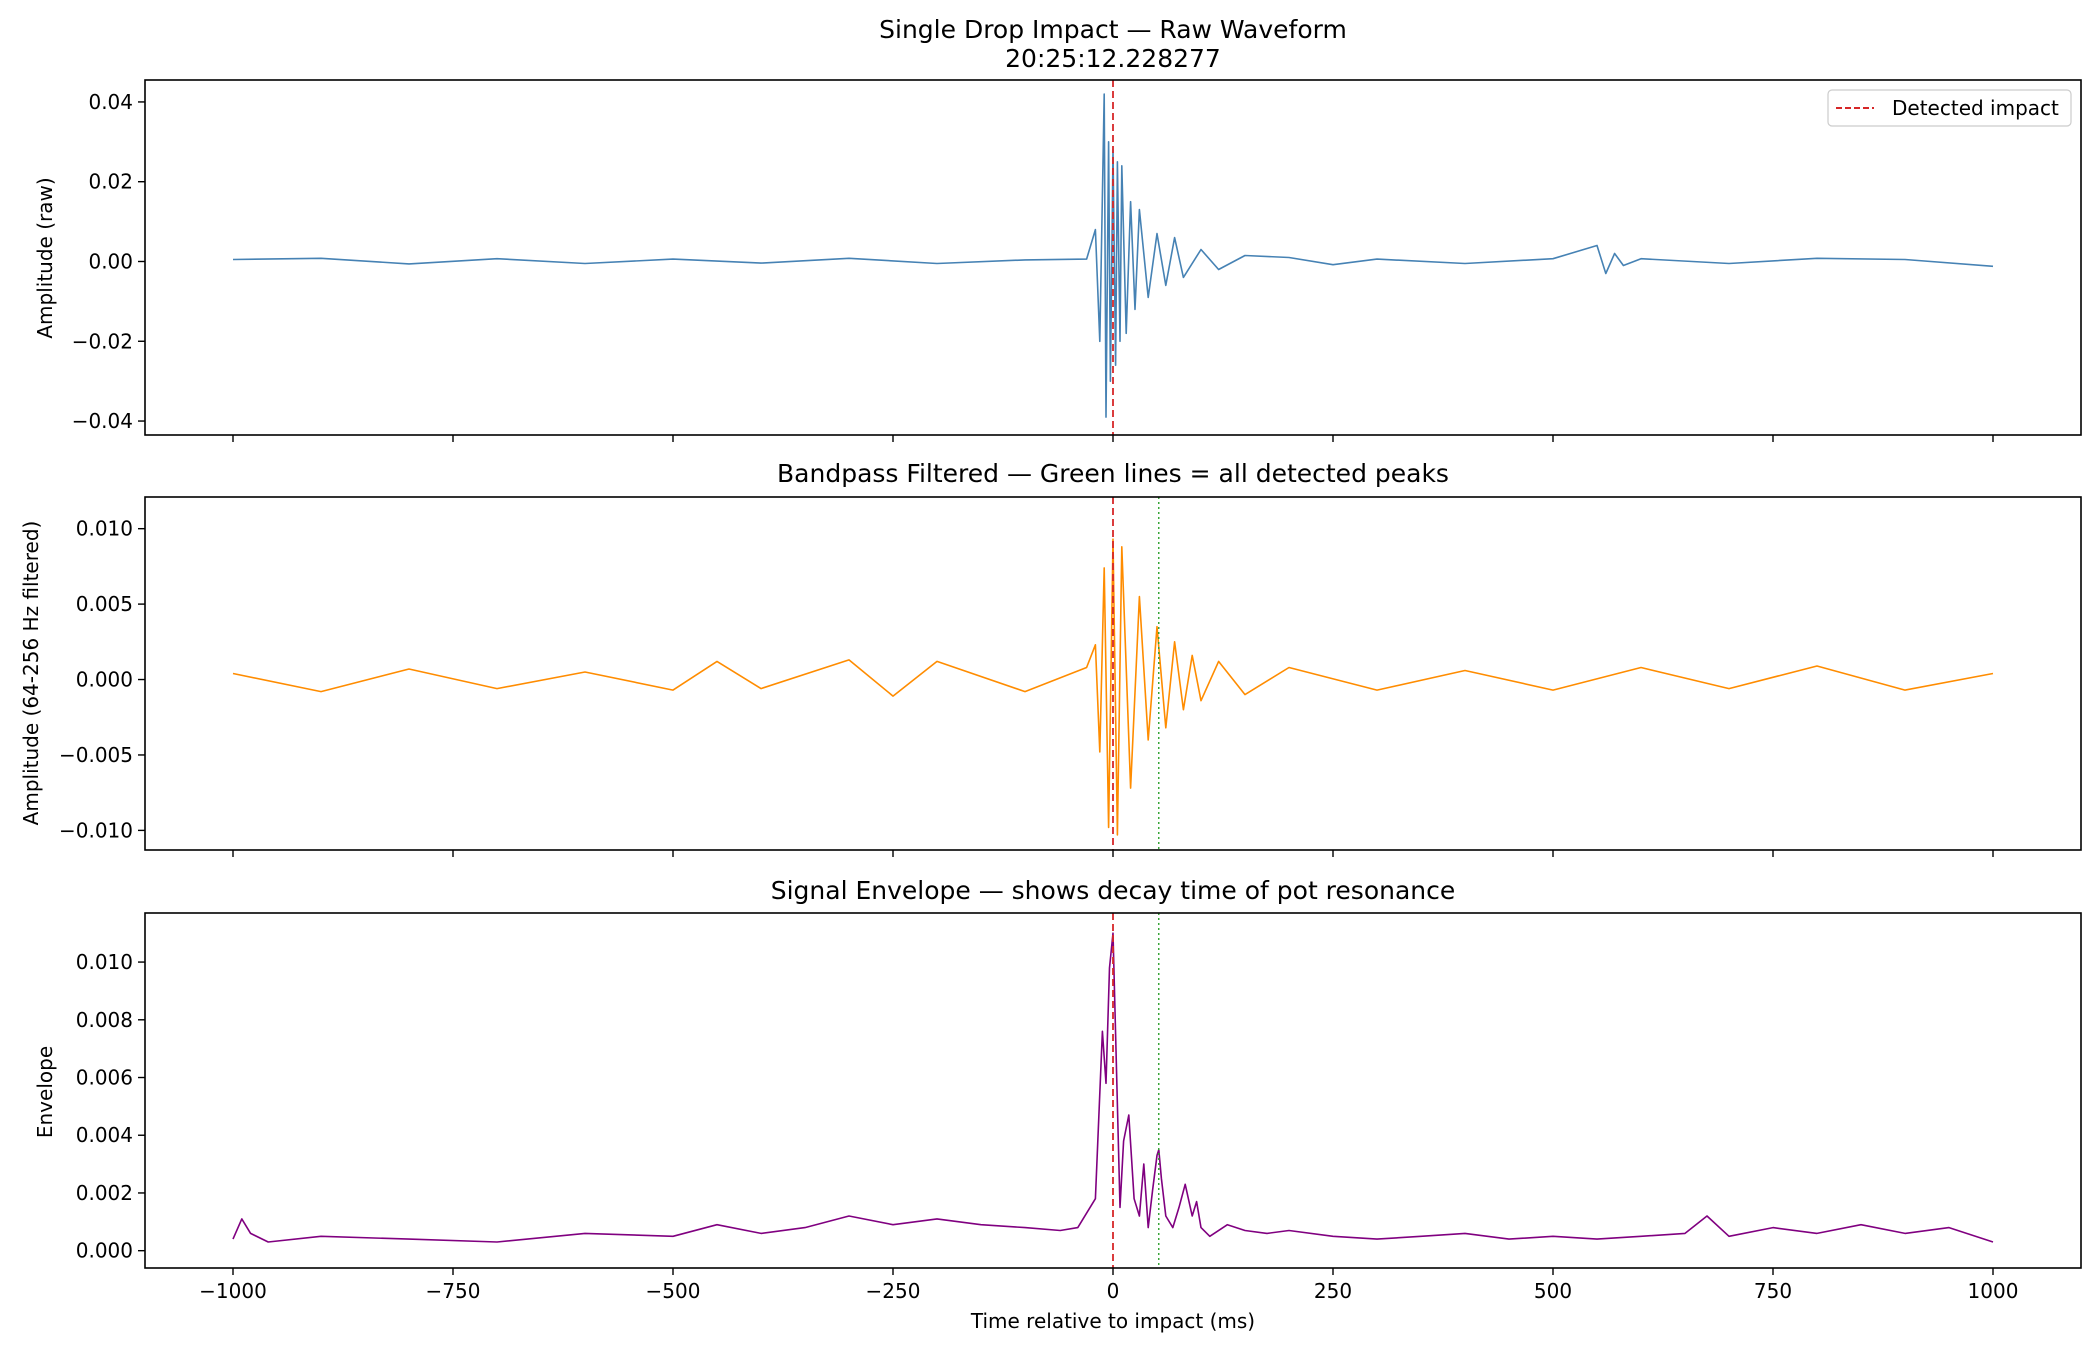 The image size is (2100, 1350). What do you see at coordinates (1113, 1291) in the screenshot?
I see `x-tick-label: 0` at bounding box center [1113, 1291].